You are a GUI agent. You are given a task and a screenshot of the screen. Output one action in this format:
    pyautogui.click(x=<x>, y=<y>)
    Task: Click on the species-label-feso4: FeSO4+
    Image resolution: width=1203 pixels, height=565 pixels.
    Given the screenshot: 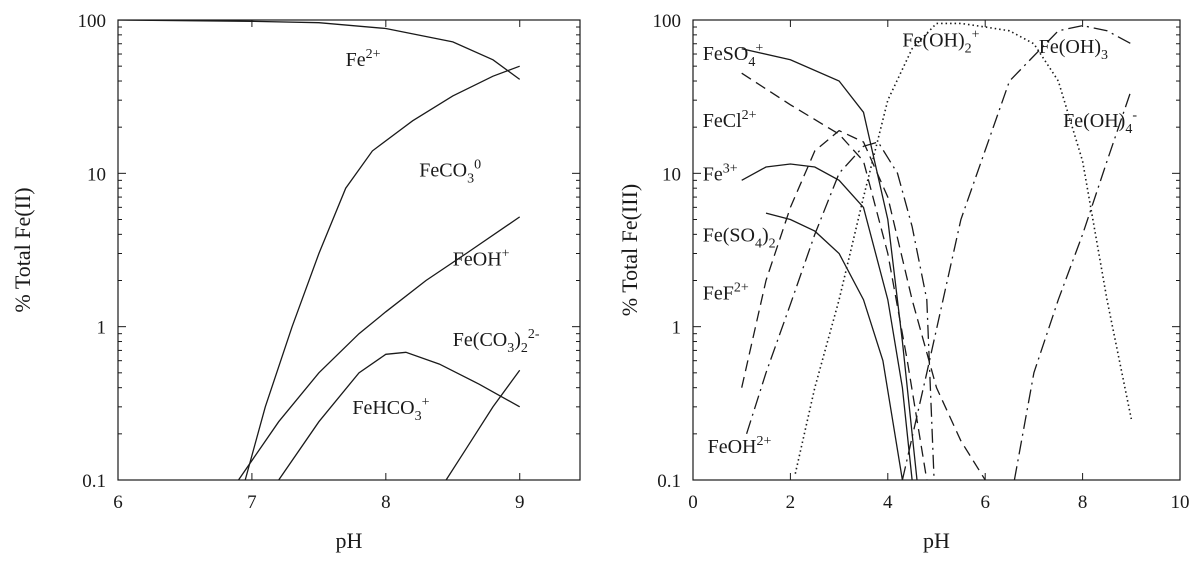 What is the action you would take?
    pyautogui.click(x=733, y=55)
    